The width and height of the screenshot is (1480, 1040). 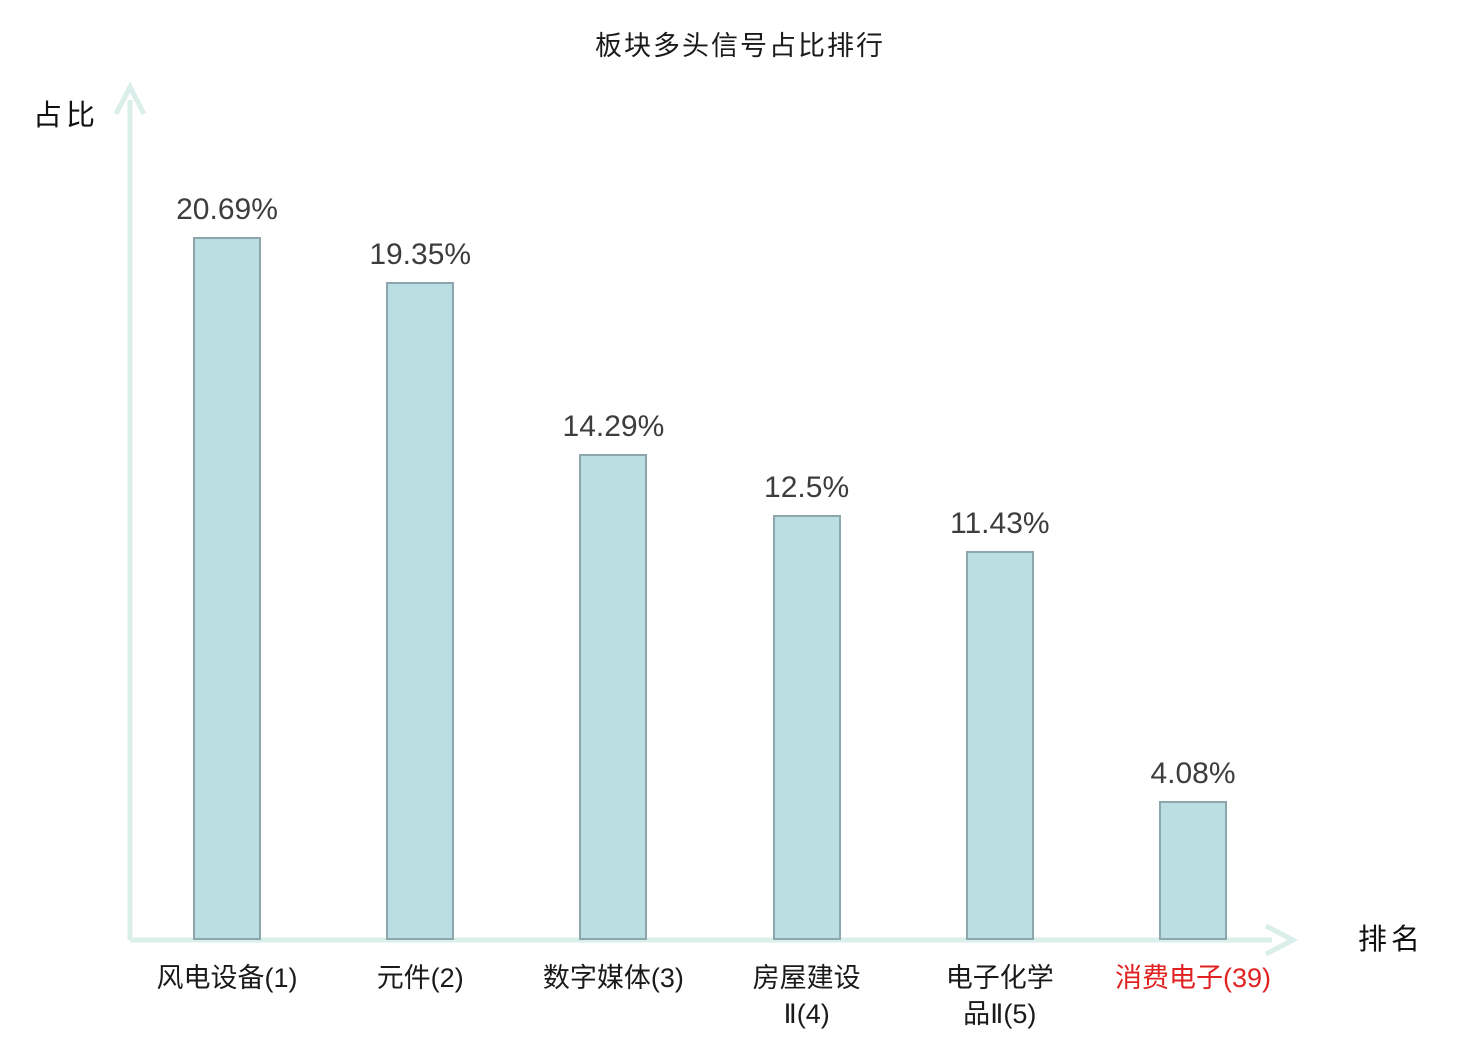 I want to click on x-axis-label: 排名, so click(x=1391, y=940).